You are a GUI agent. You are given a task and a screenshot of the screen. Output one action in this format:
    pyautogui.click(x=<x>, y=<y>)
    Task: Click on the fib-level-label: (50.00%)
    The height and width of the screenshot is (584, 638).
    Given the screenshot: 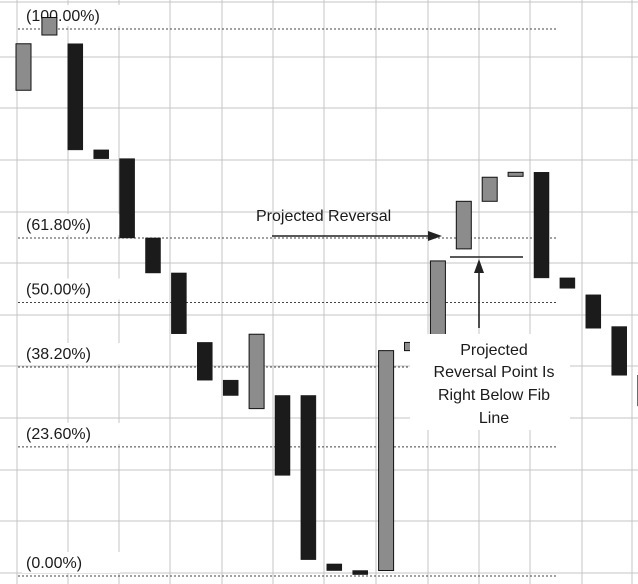 What is the action you would take?
    pyautogui.click(x=58, y=290)
    